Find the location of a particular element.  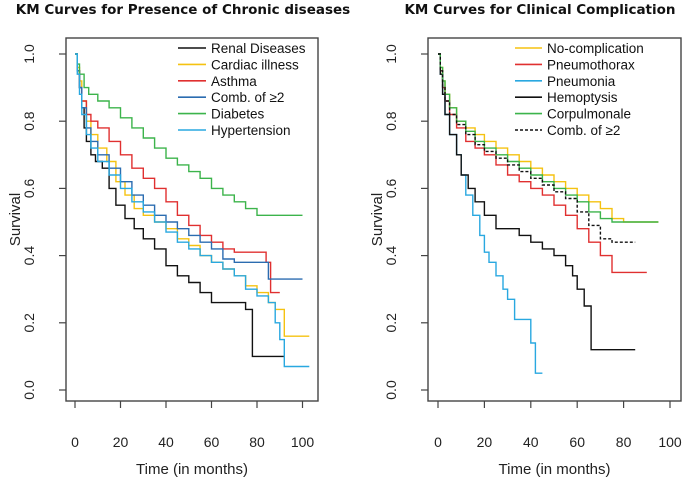

legend-label-renal-diseases: Renal Diseases is located at coordinates (258, 48).